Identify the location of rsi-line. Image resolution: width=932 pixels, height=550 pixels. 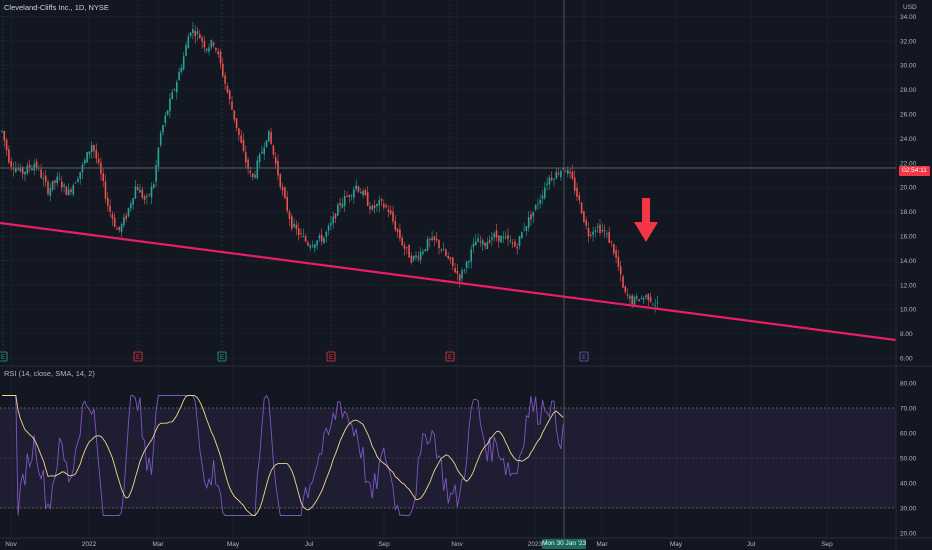
(283, 455).